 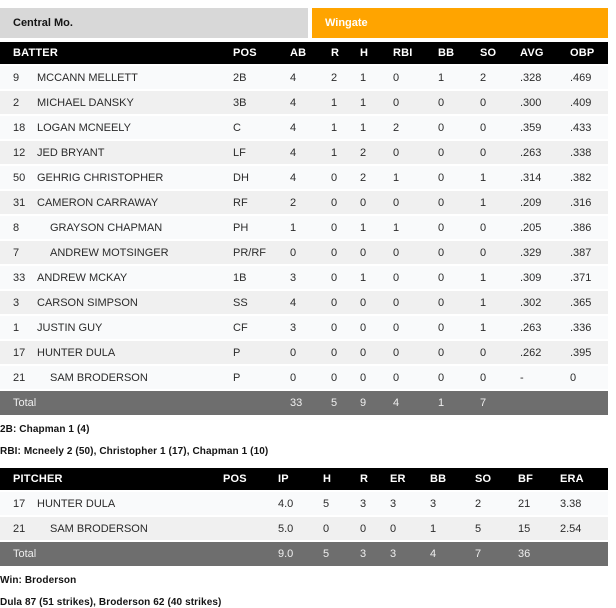 I want to click on pitcher-ip: 4.0, so click(x=286, y=503).